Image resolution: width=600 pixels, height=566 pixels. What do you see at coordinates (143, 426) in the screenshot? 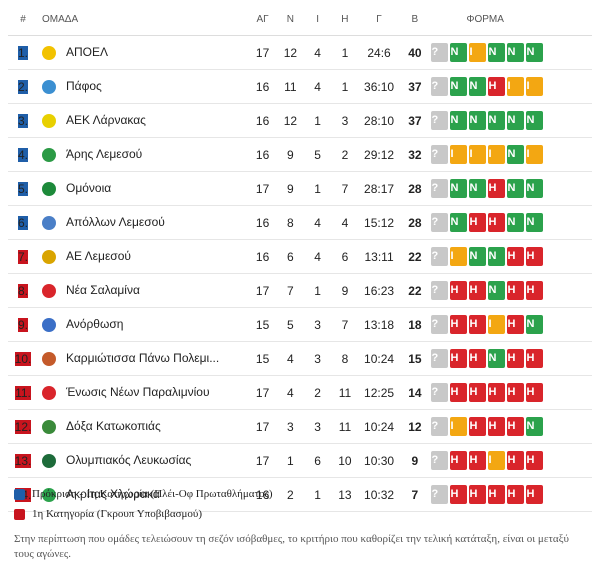
I see `team-cell: Δόξα Κατωκοπιάς` at bounding box center [143, 426].